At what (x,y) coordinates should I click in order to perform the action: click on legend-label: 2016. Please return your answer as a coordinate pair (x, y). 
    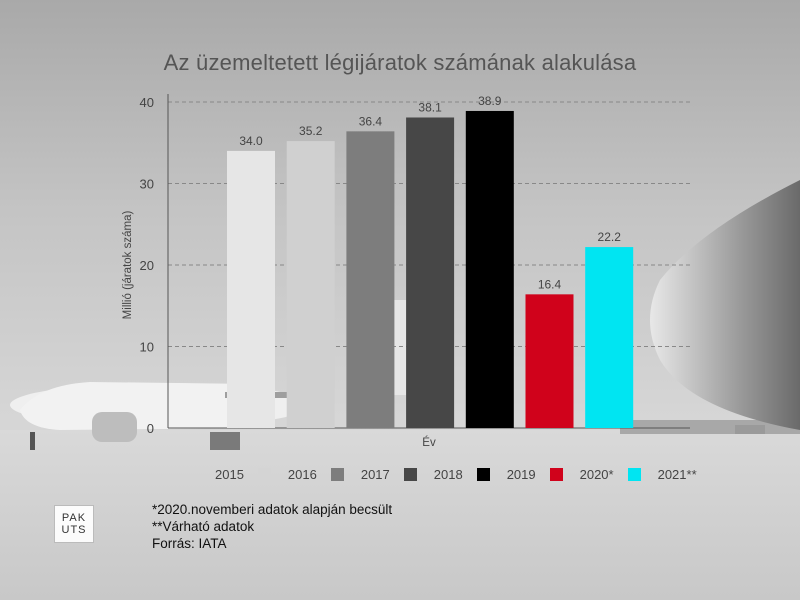
    Looking at the image, I should click on (302, 474).